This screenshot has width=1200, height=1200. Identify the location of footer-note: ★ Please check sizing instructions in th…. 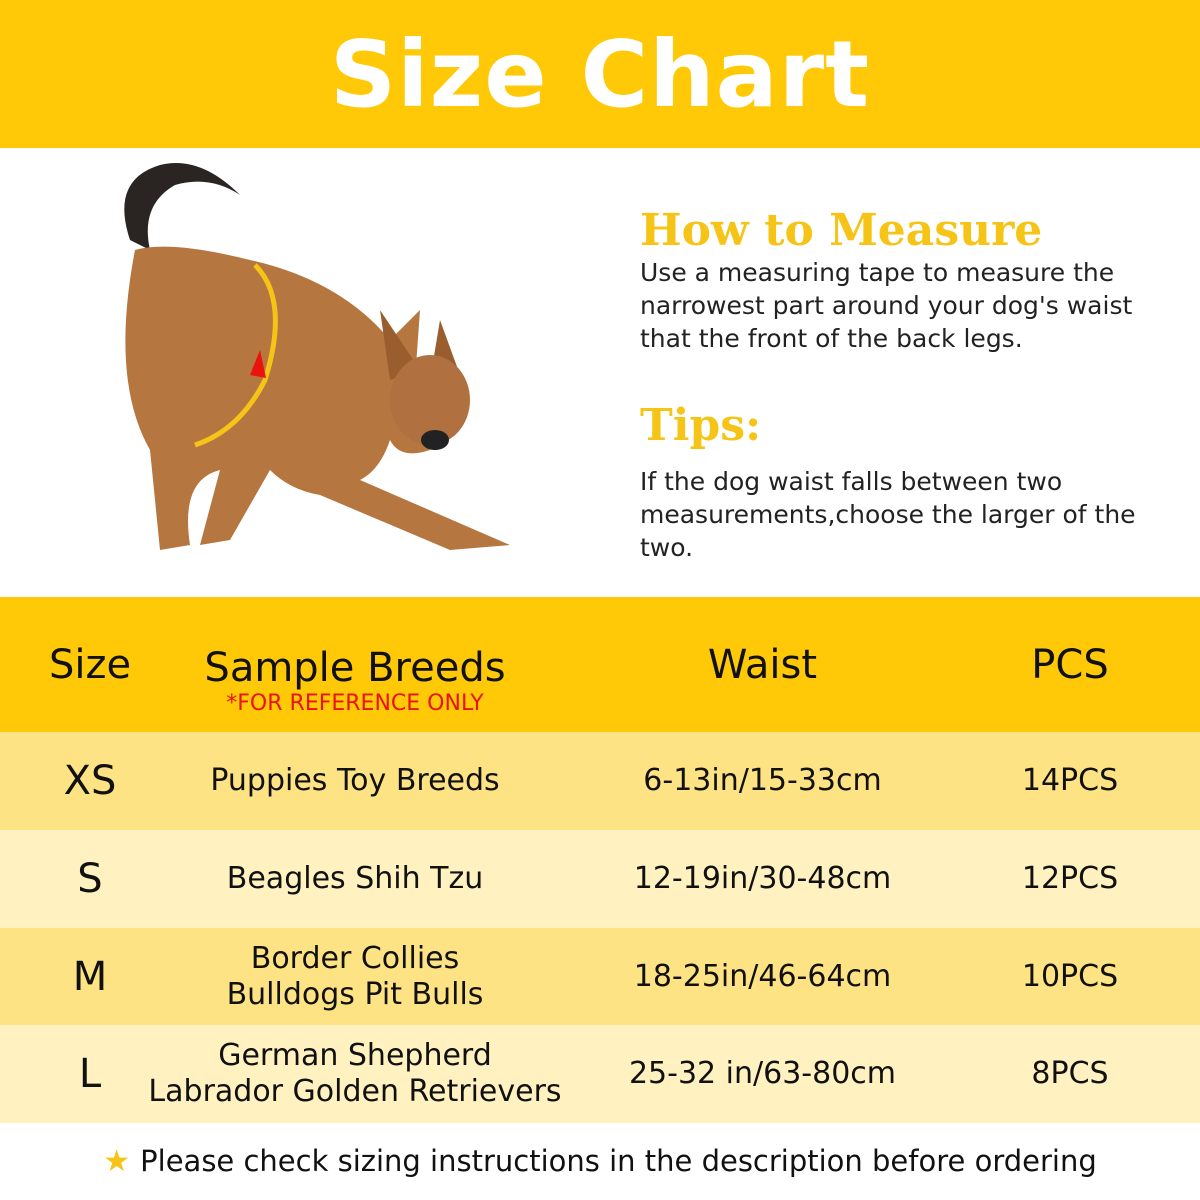
(600, 1161).